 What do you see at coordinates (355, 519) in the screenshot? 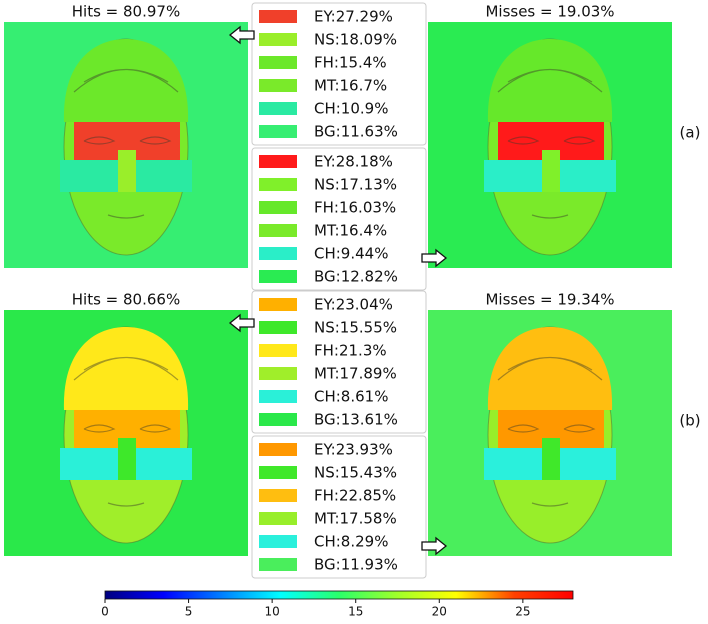
I see `legend-entry: MT:17.58%` at bounding box center [355, 519].